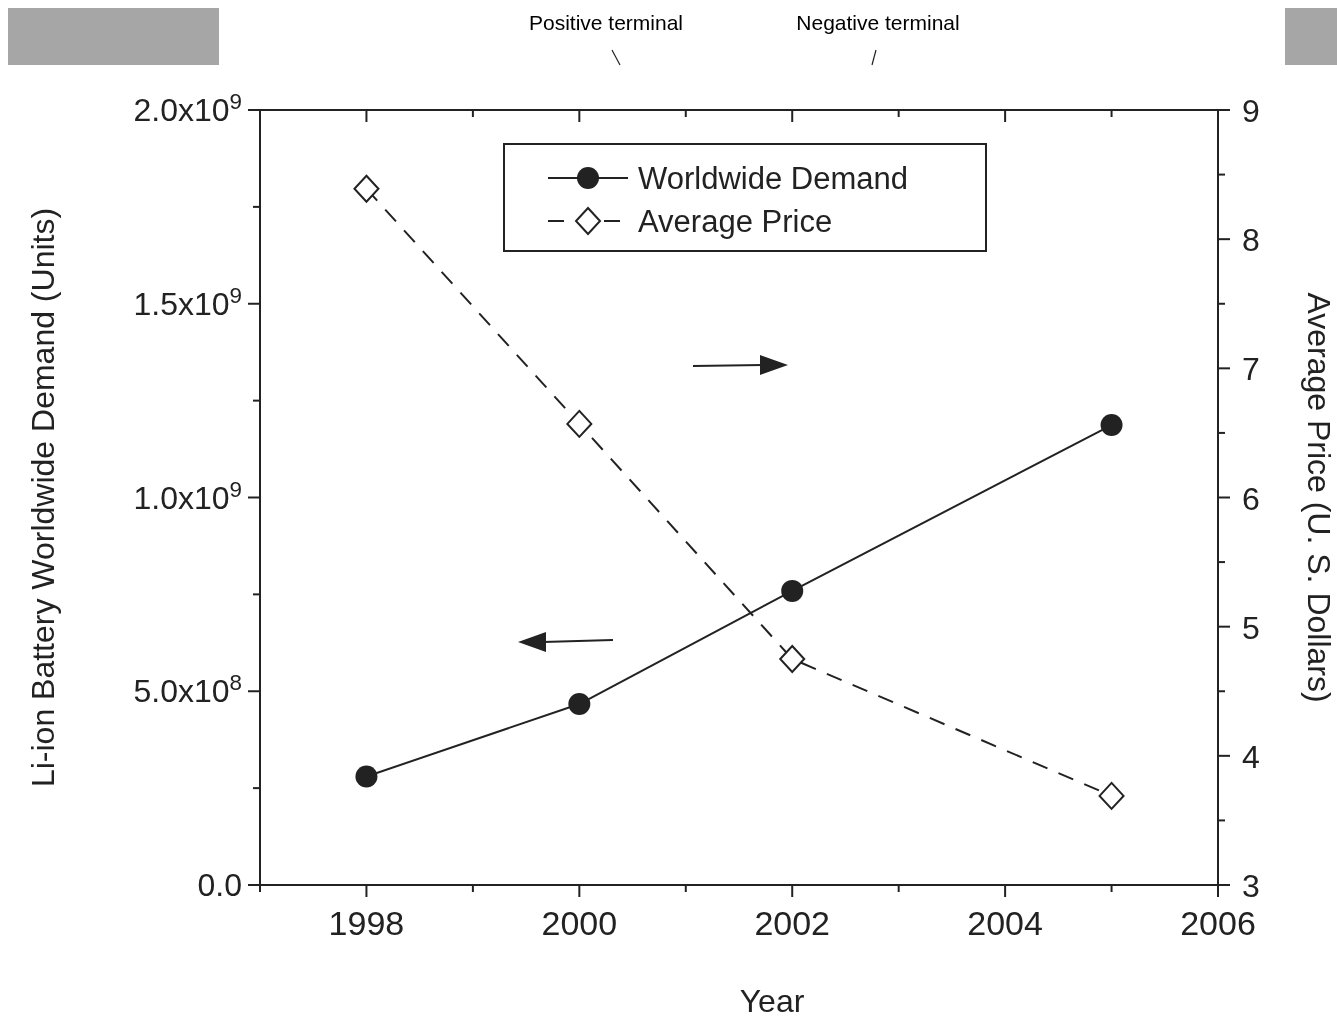  What do you see at coordinates (1005, 923) in the screenshot?
I see `x-tick-label: 2004` at bounding box center [1005, 923].